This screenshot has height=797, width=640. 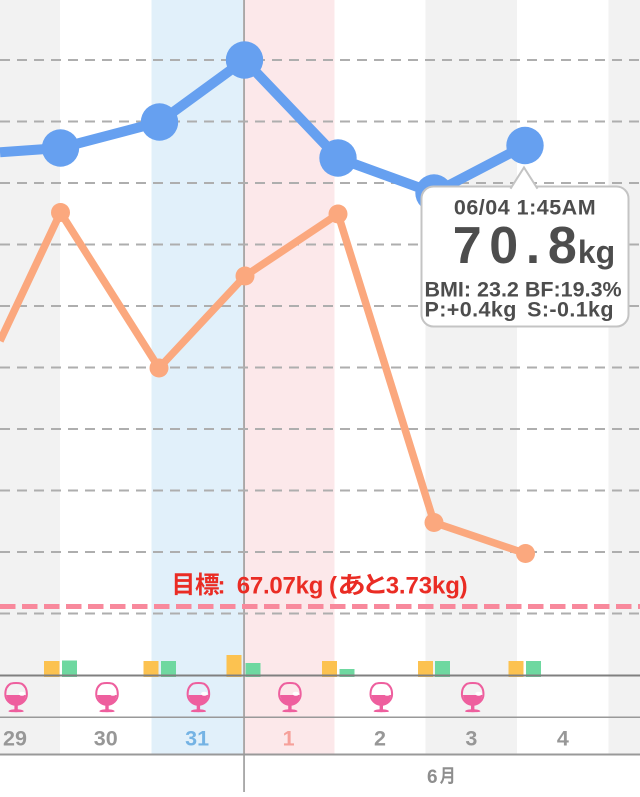 I want to click on svg-text: 3.73kg, so click(x=423, y=585).